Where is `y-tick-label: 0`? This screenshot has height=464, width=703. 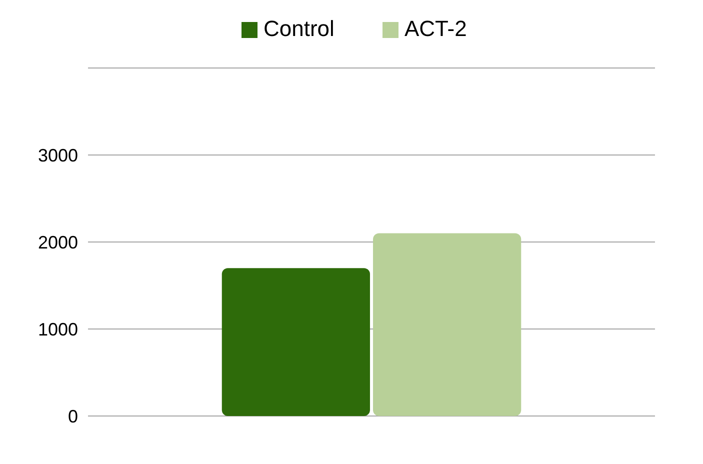 y-tick-label: 0 is located at coordinates (73, 416).